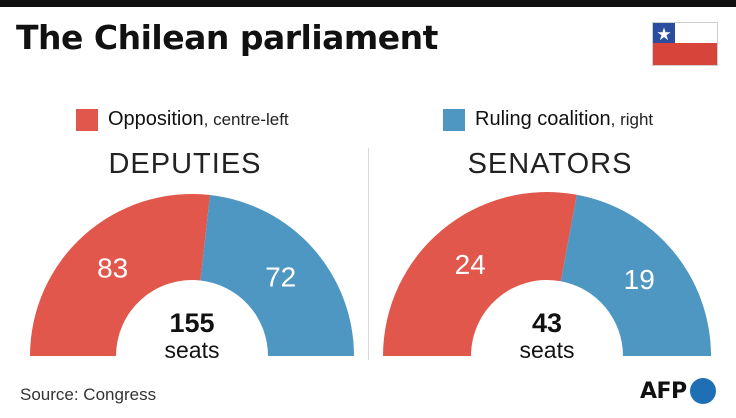  I want to click on senators-slice-opposition, so click(480, 273).